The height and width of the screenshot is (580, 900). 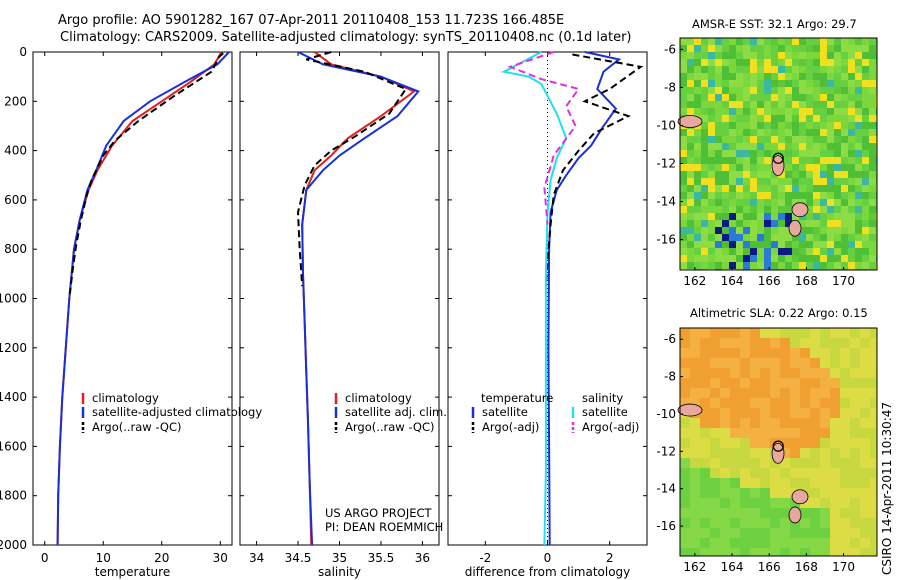 What do you see at coordinates (795, 515) in the screenshot?
I see `sla-map-island` at bounding box center [795, 515].